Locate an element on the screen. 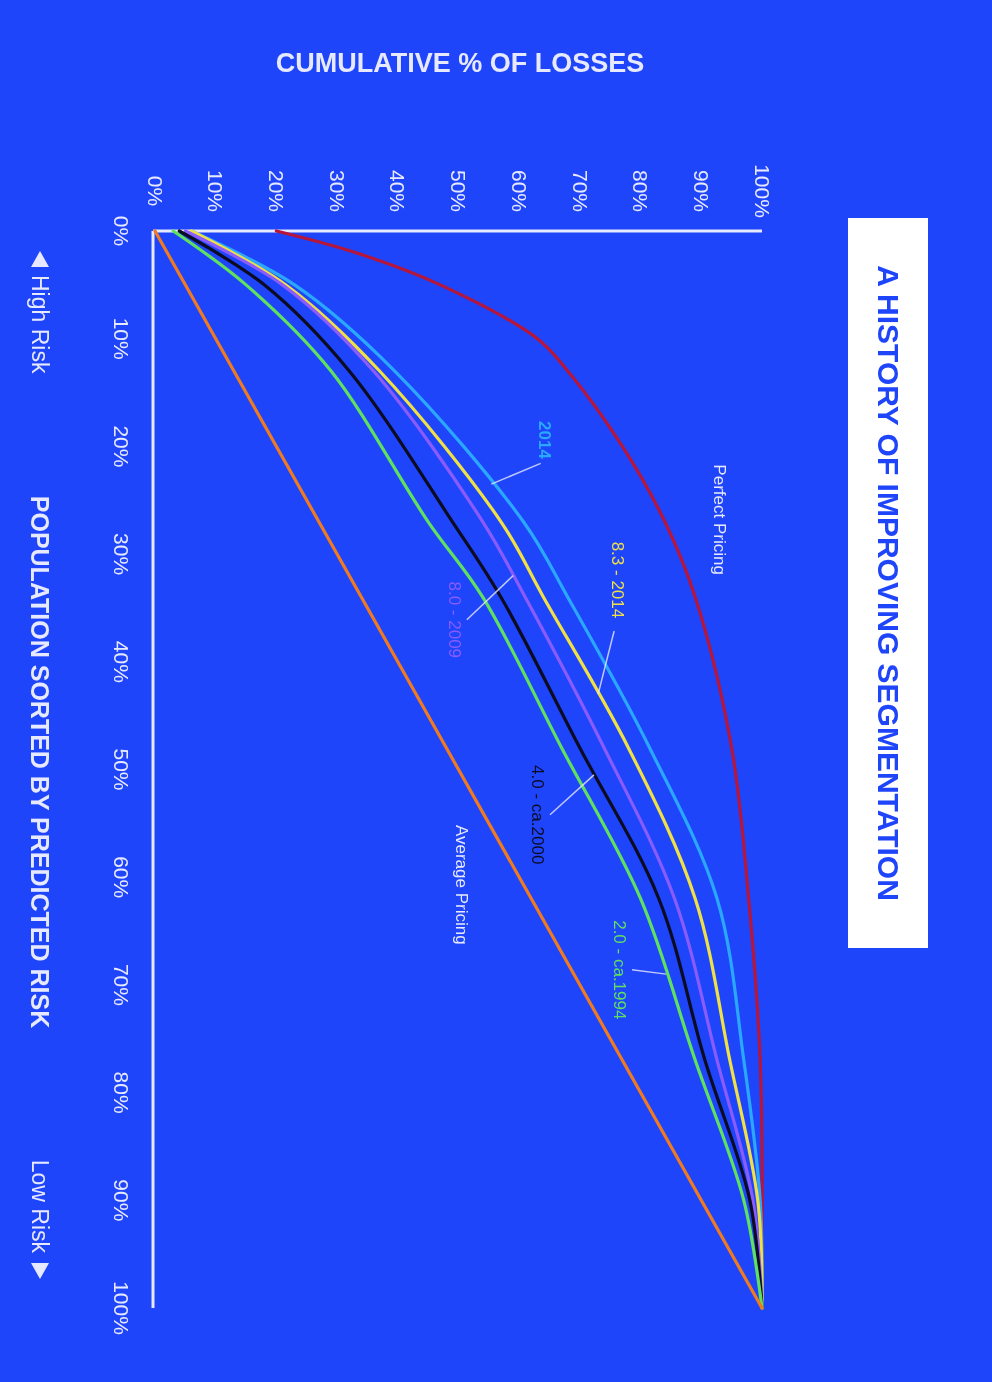  y-tick-label: 10% is located at coordinates (121, 338).